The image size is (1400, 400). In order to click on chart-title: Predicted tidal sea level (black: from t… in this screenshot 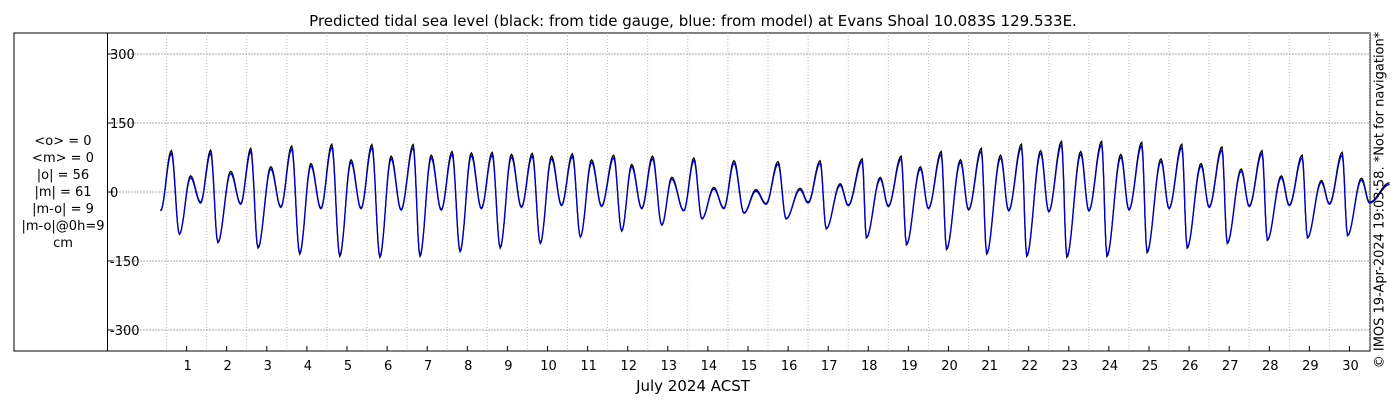, I will do `click(693, 21)`.